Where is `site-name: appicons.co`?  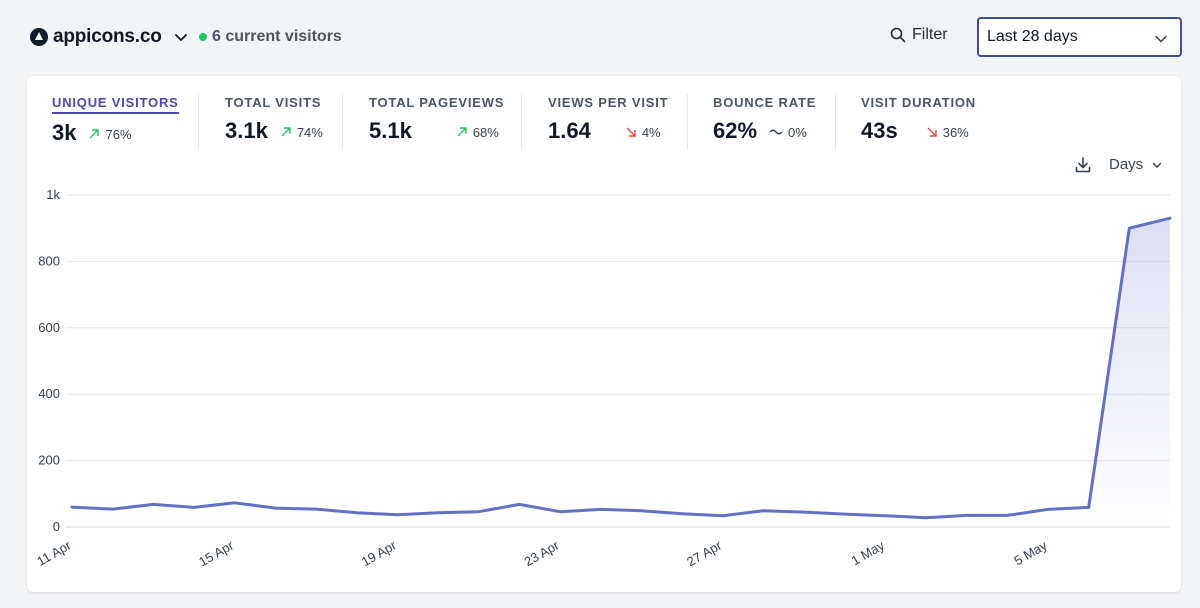
site-name: appicons.co is located at coordinates (107, 36).